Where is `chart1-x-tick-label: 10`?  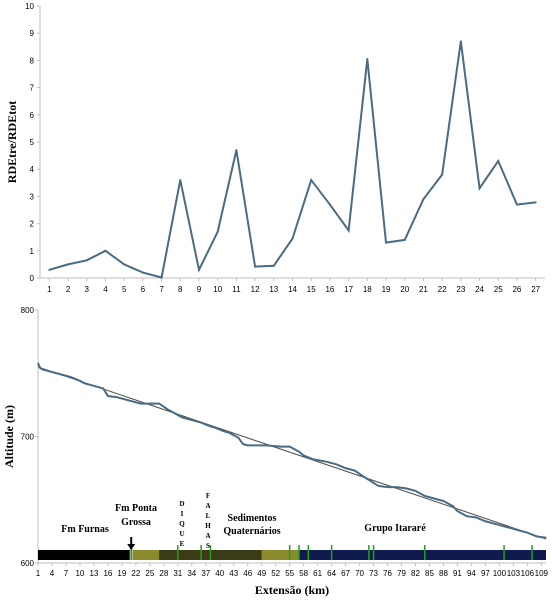
chart1-x-tick-label: 10 is located at coordinates (217, 289).